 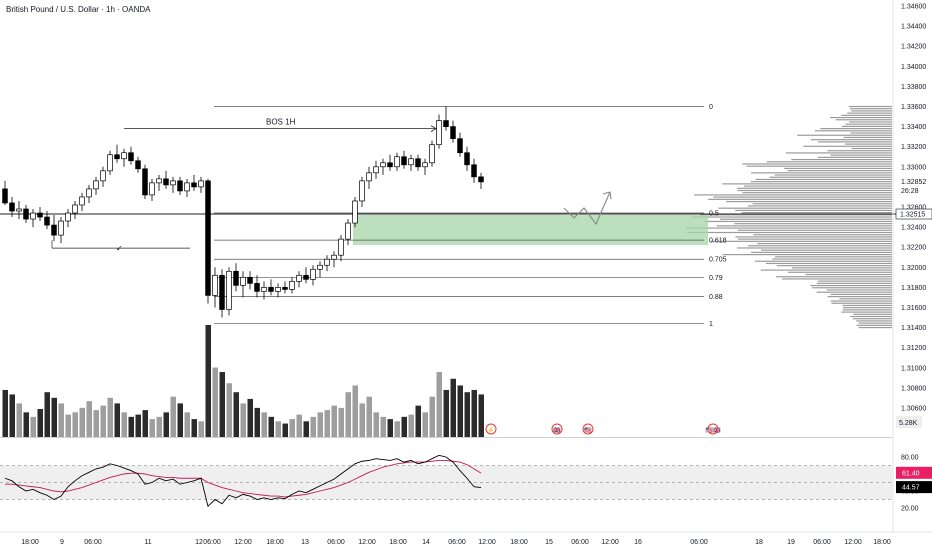 I want to click on rsi-ma-line, so click(x=243, y=478).